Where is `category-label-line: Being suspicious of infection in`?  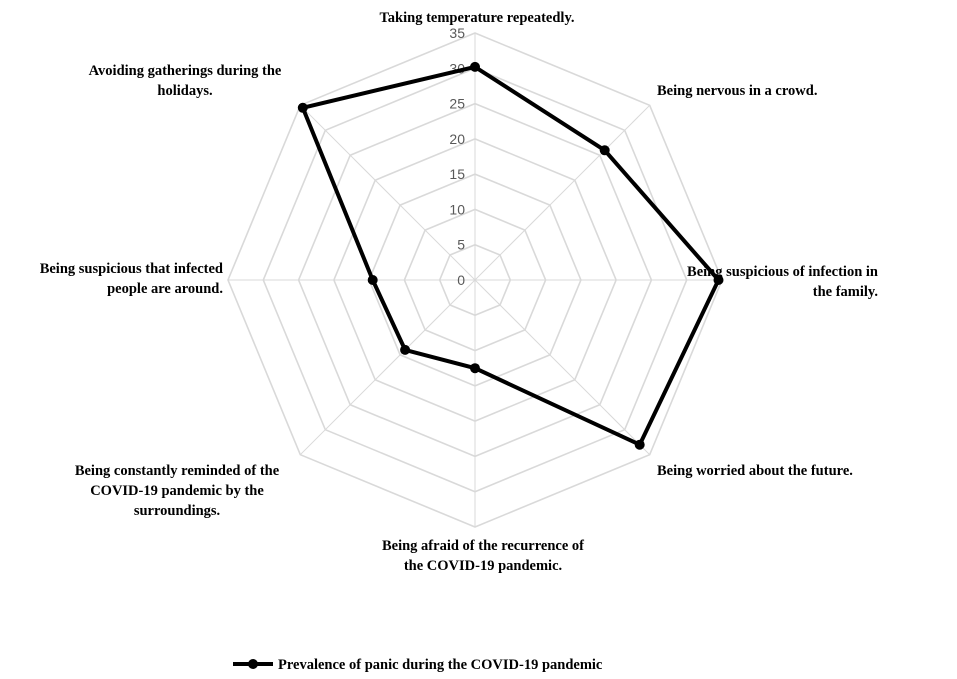
category-label-line: Being suspicious of infection in is located at coordinates (782, 272).